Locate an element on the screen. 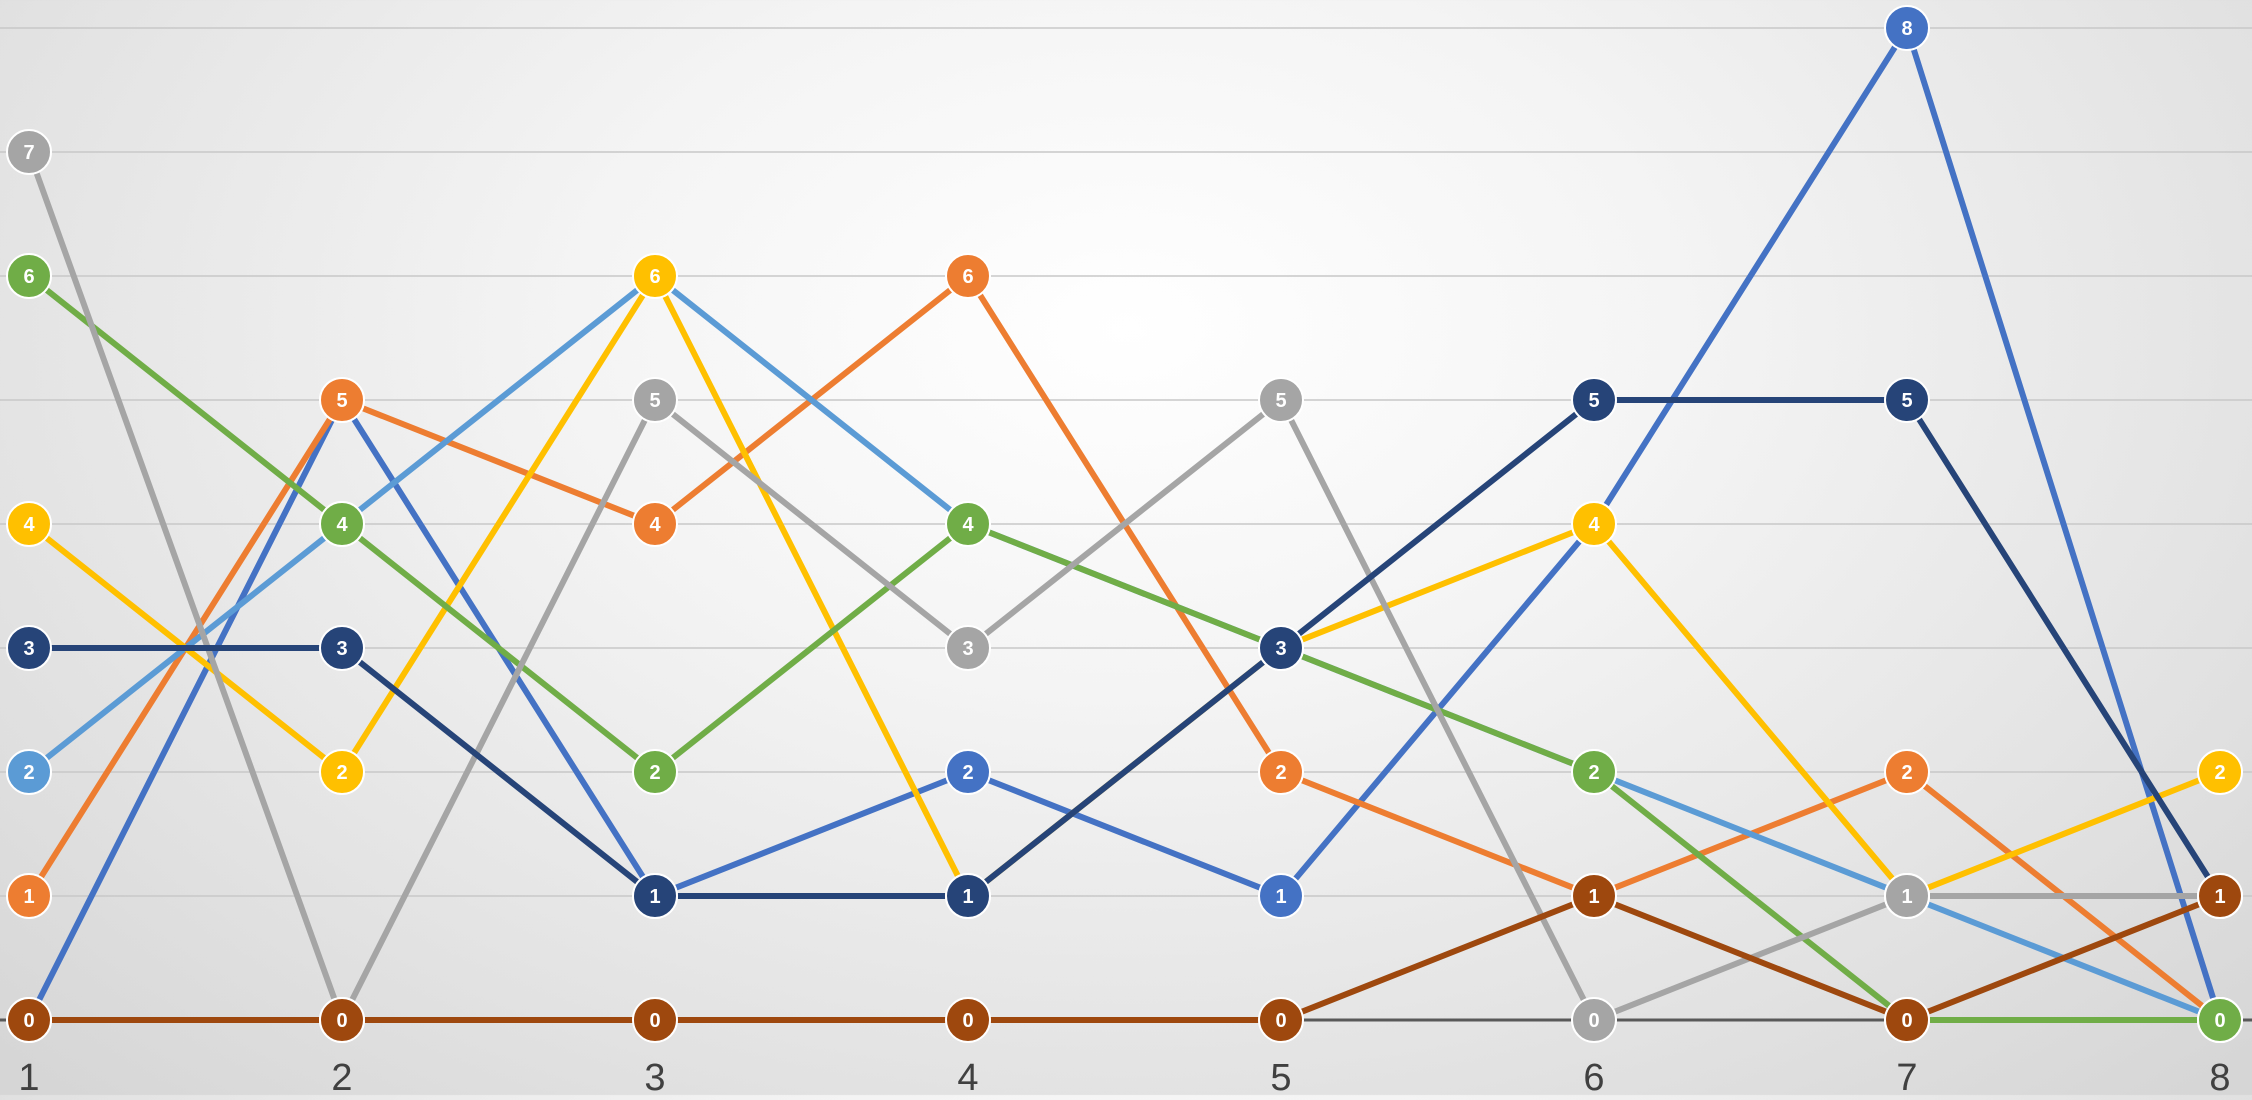 This screenshot has width=2252, height=1100. data-label: 8 is located at coordinates (1906, 29).